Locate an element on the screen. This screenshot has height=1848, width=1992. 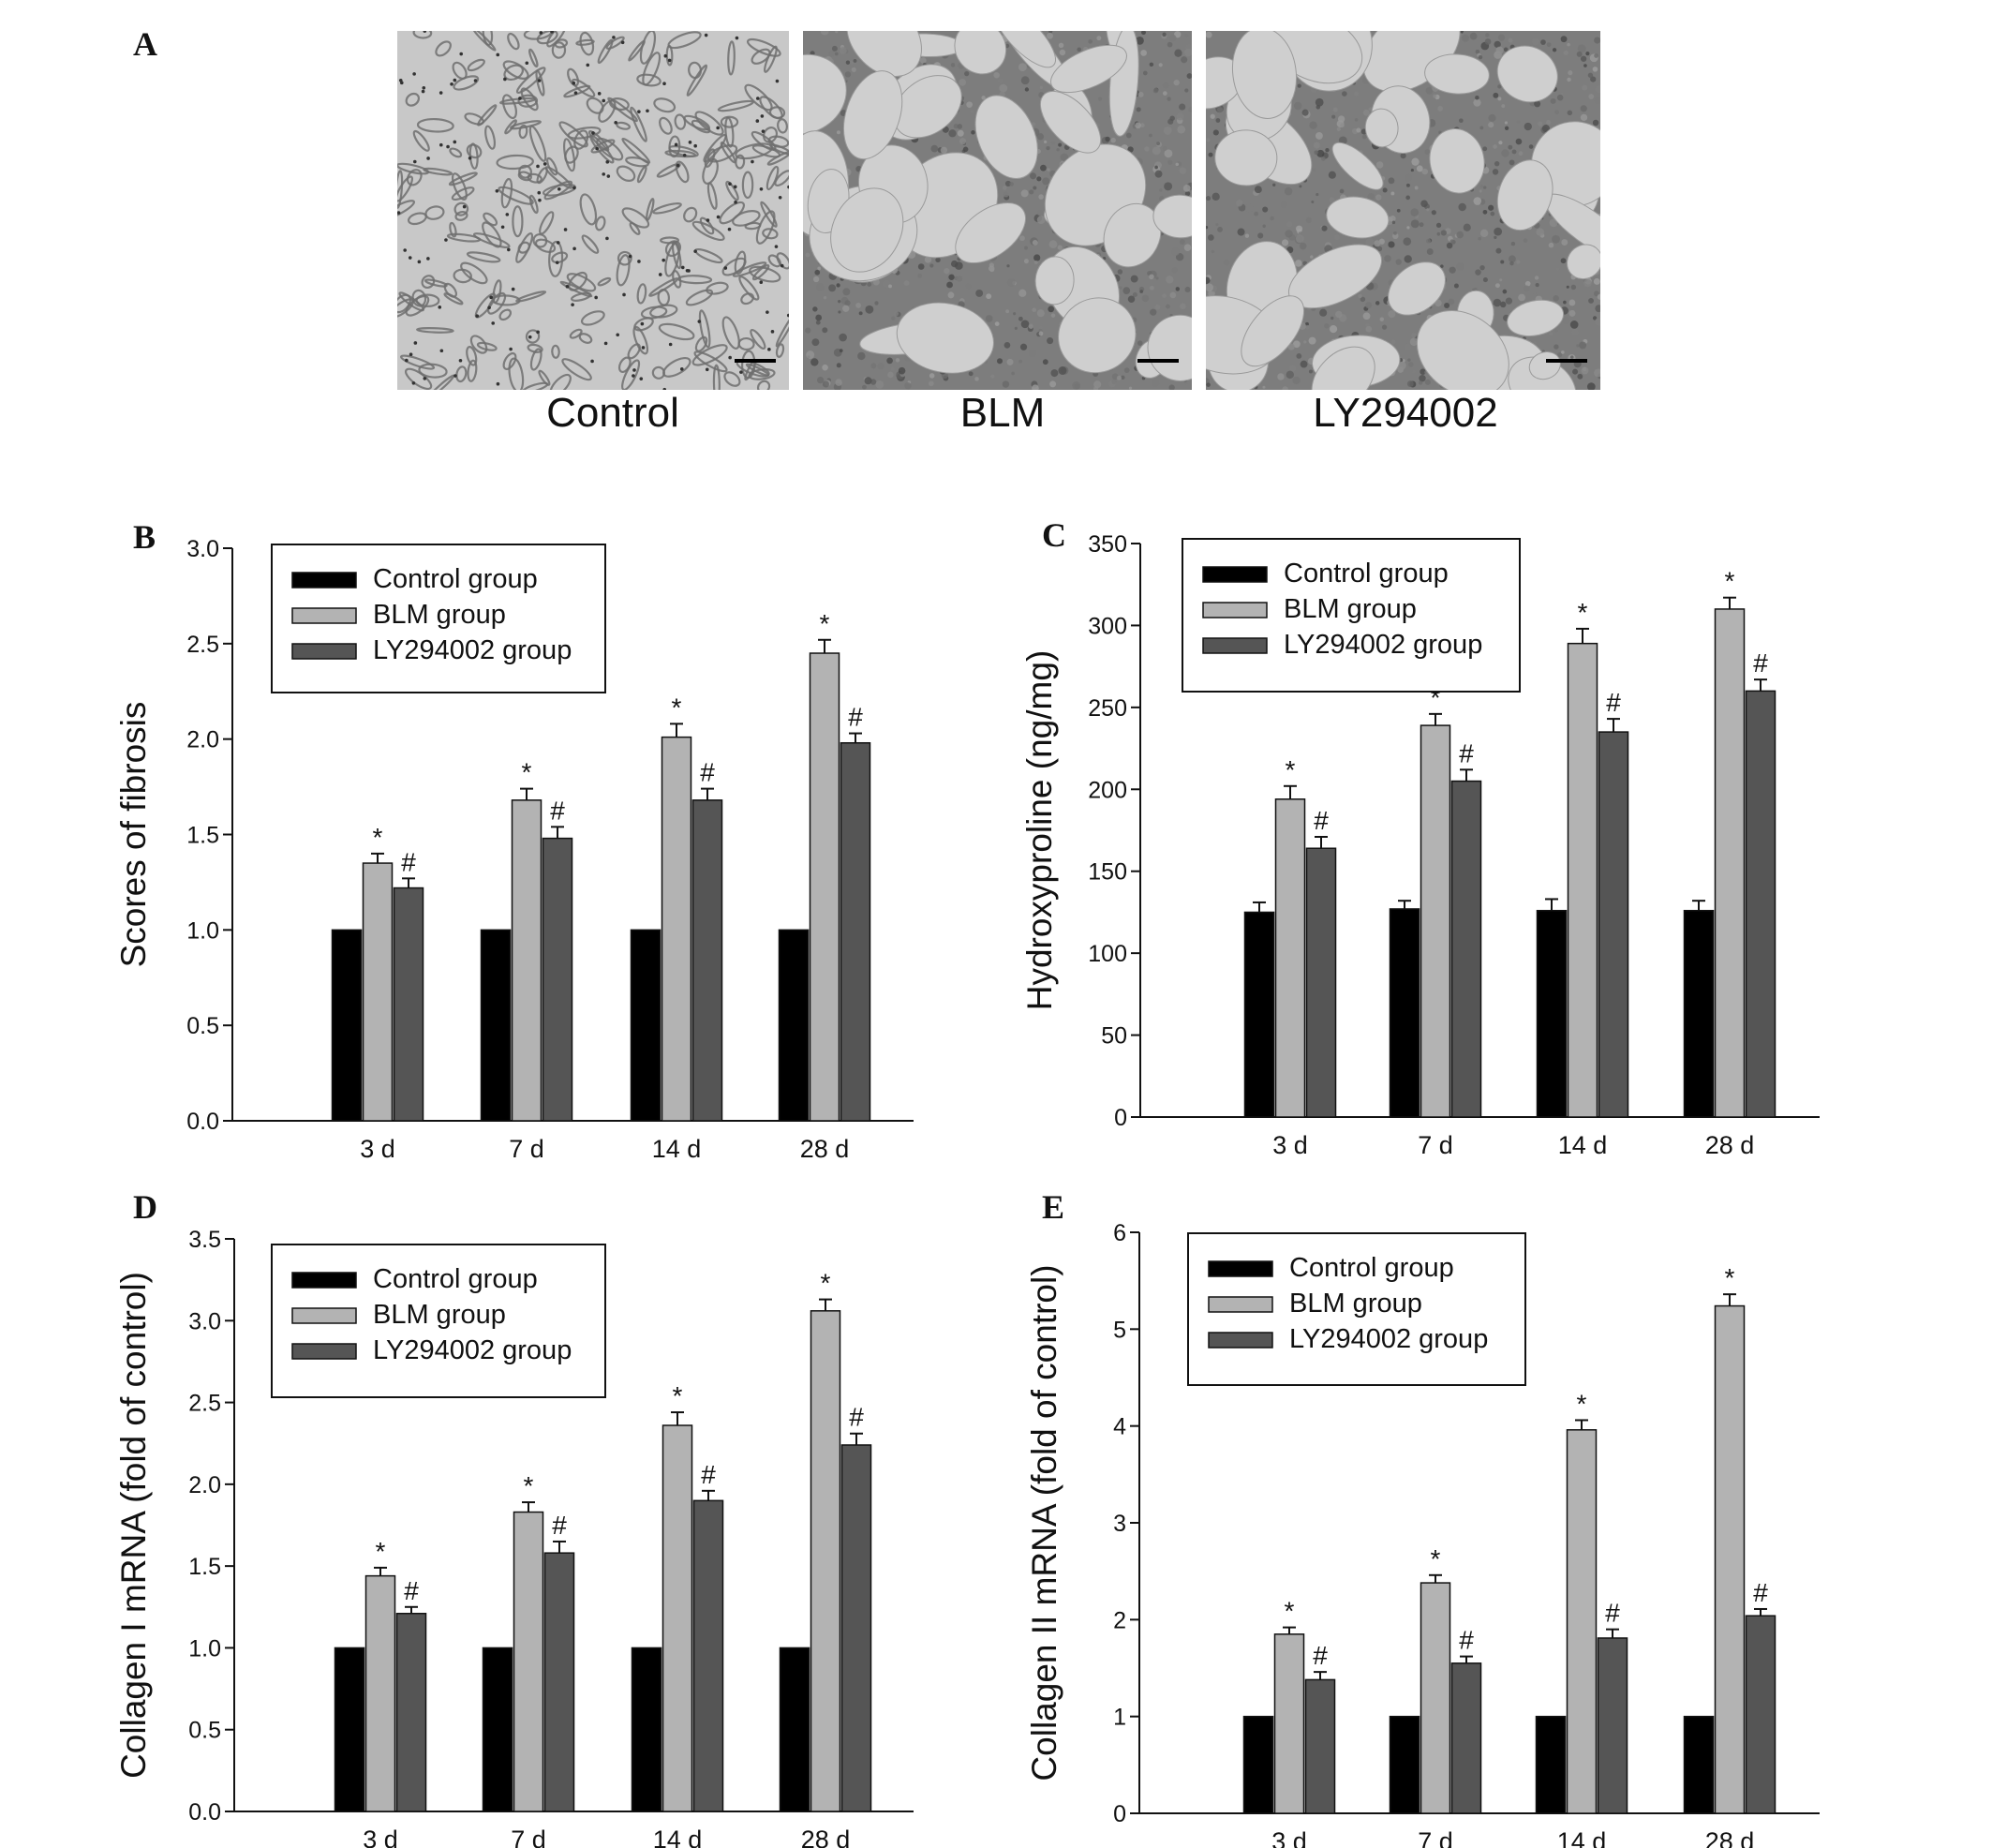
y-tick-label: 5 is located at coordinates (1119, 1330).